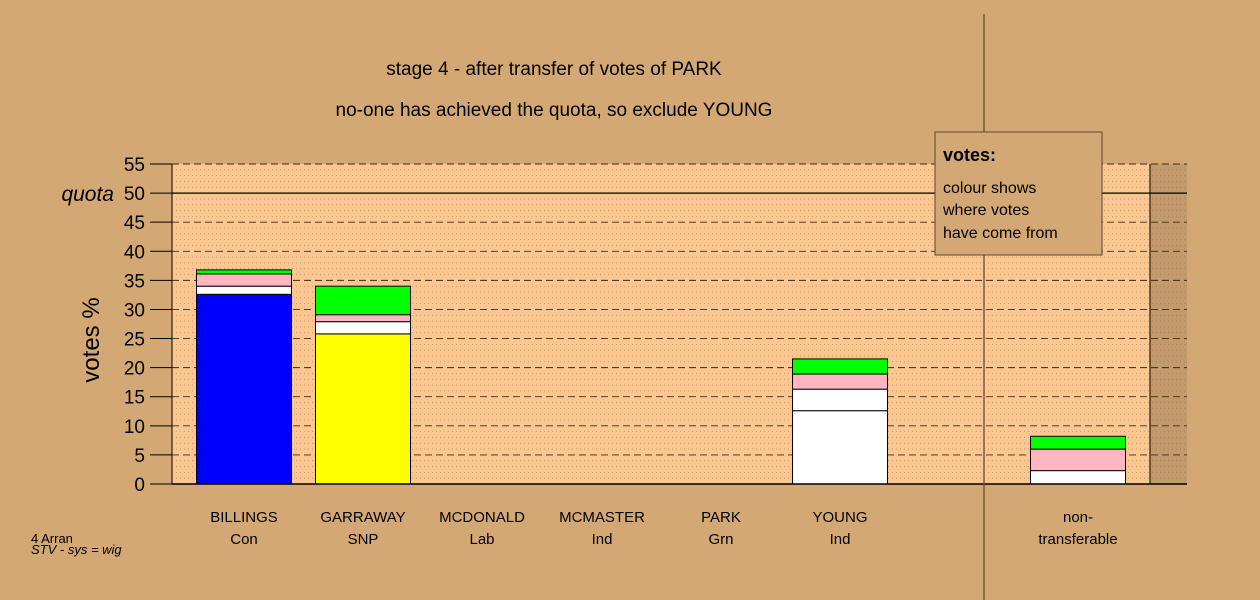  I want to click on plot-area-right-margin, so click(1168, 324).